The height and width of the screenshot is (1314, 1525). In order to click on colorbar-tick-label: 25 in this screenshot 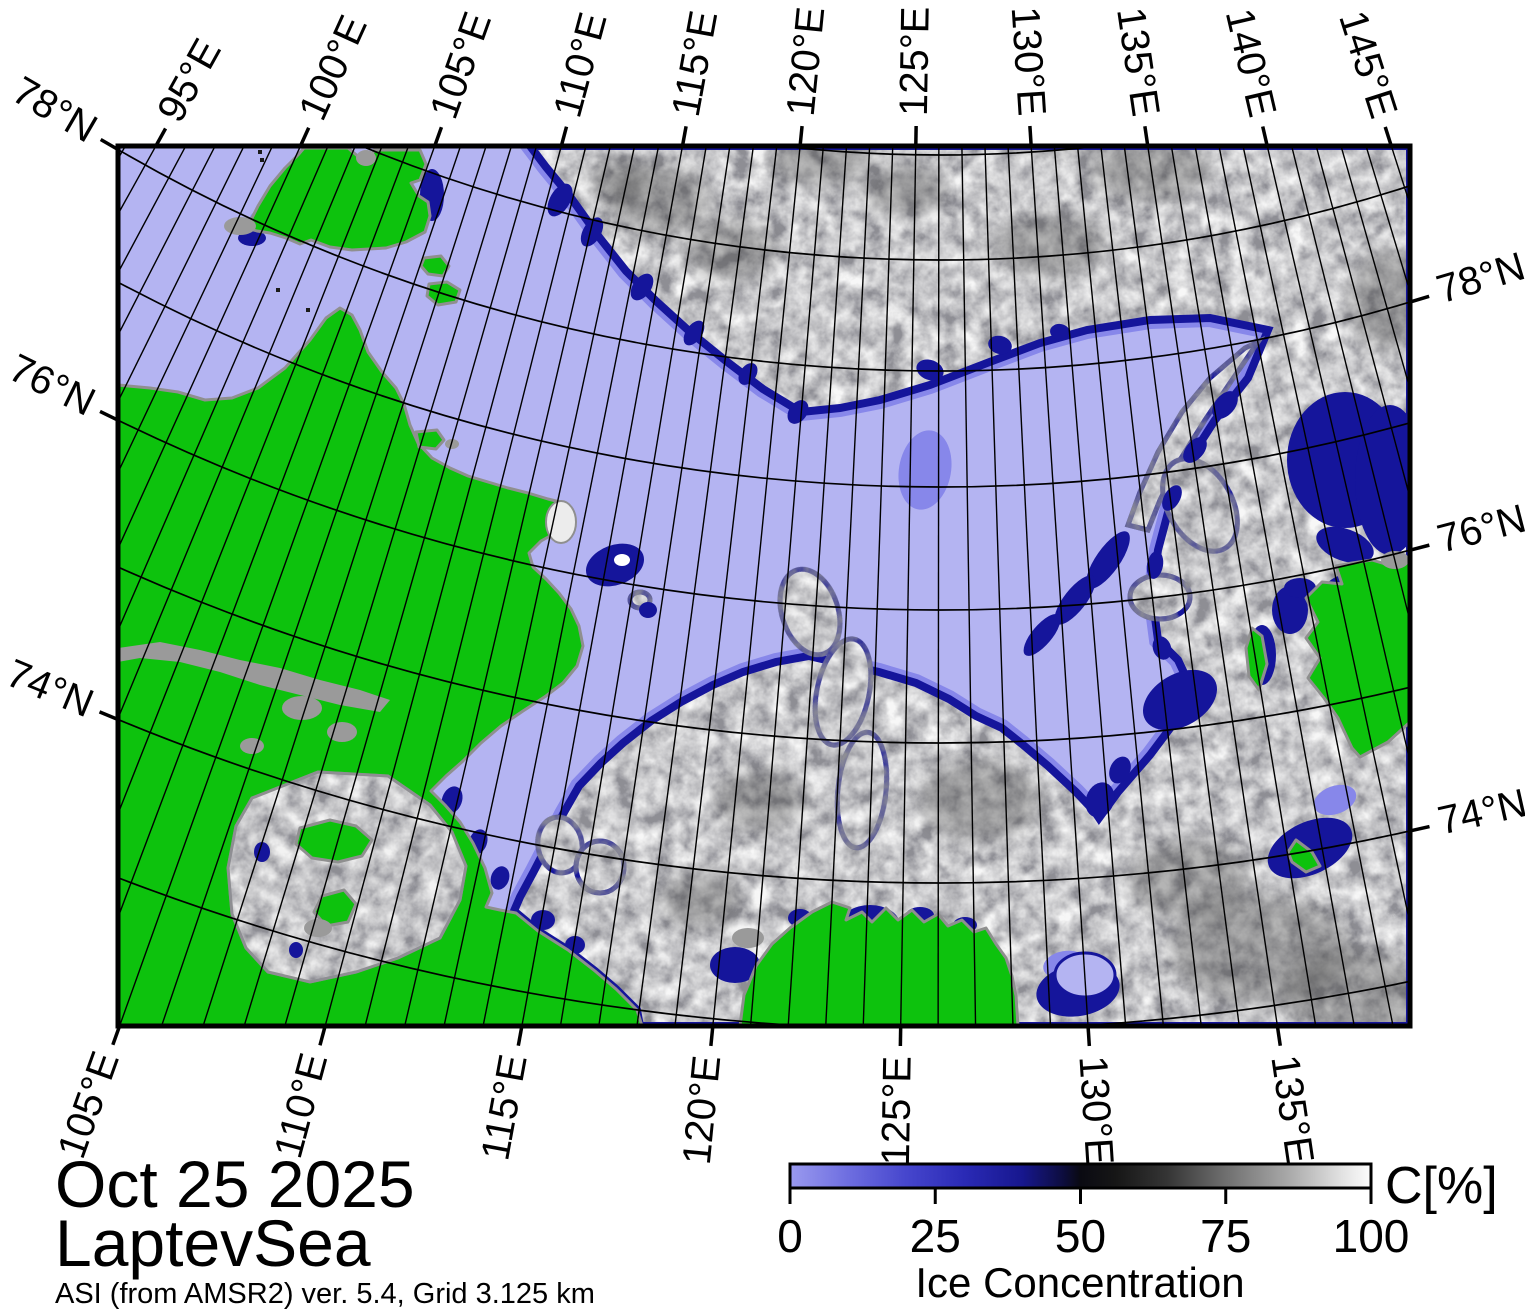, I will do `click(935, 1236)`.